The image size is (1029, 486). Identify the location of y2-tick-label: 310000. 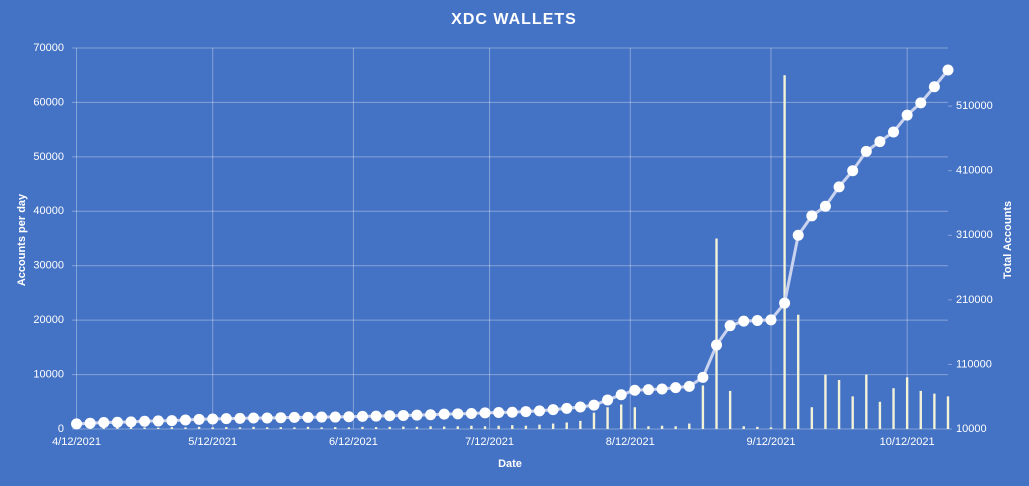
(974, 235).